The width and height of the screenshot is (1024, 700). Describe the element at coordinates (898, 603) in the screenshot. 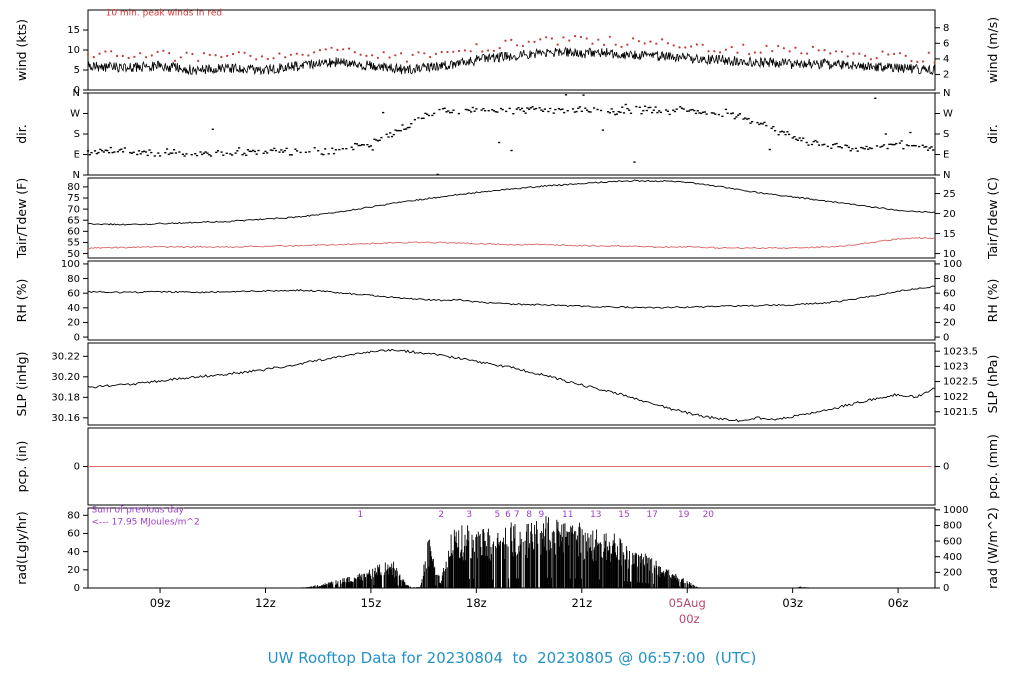

I see `x-tick-label: 06z` at that location.